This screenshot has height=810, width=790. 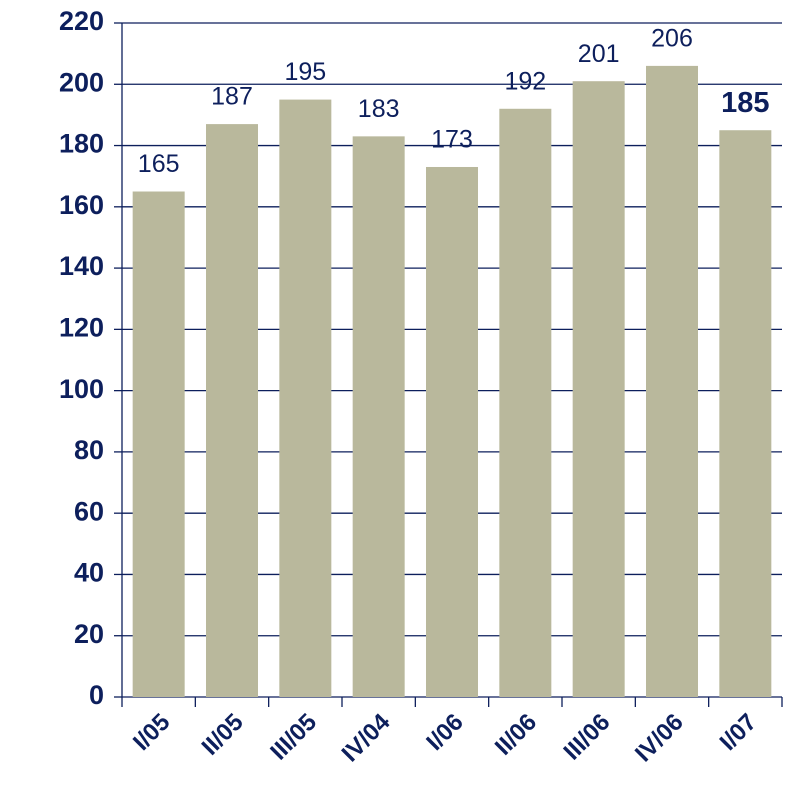 What do you see at coordinates (223, 735) in the screenshot?
I see `x-tick-label: II/05` at bounding box center [223, 735].